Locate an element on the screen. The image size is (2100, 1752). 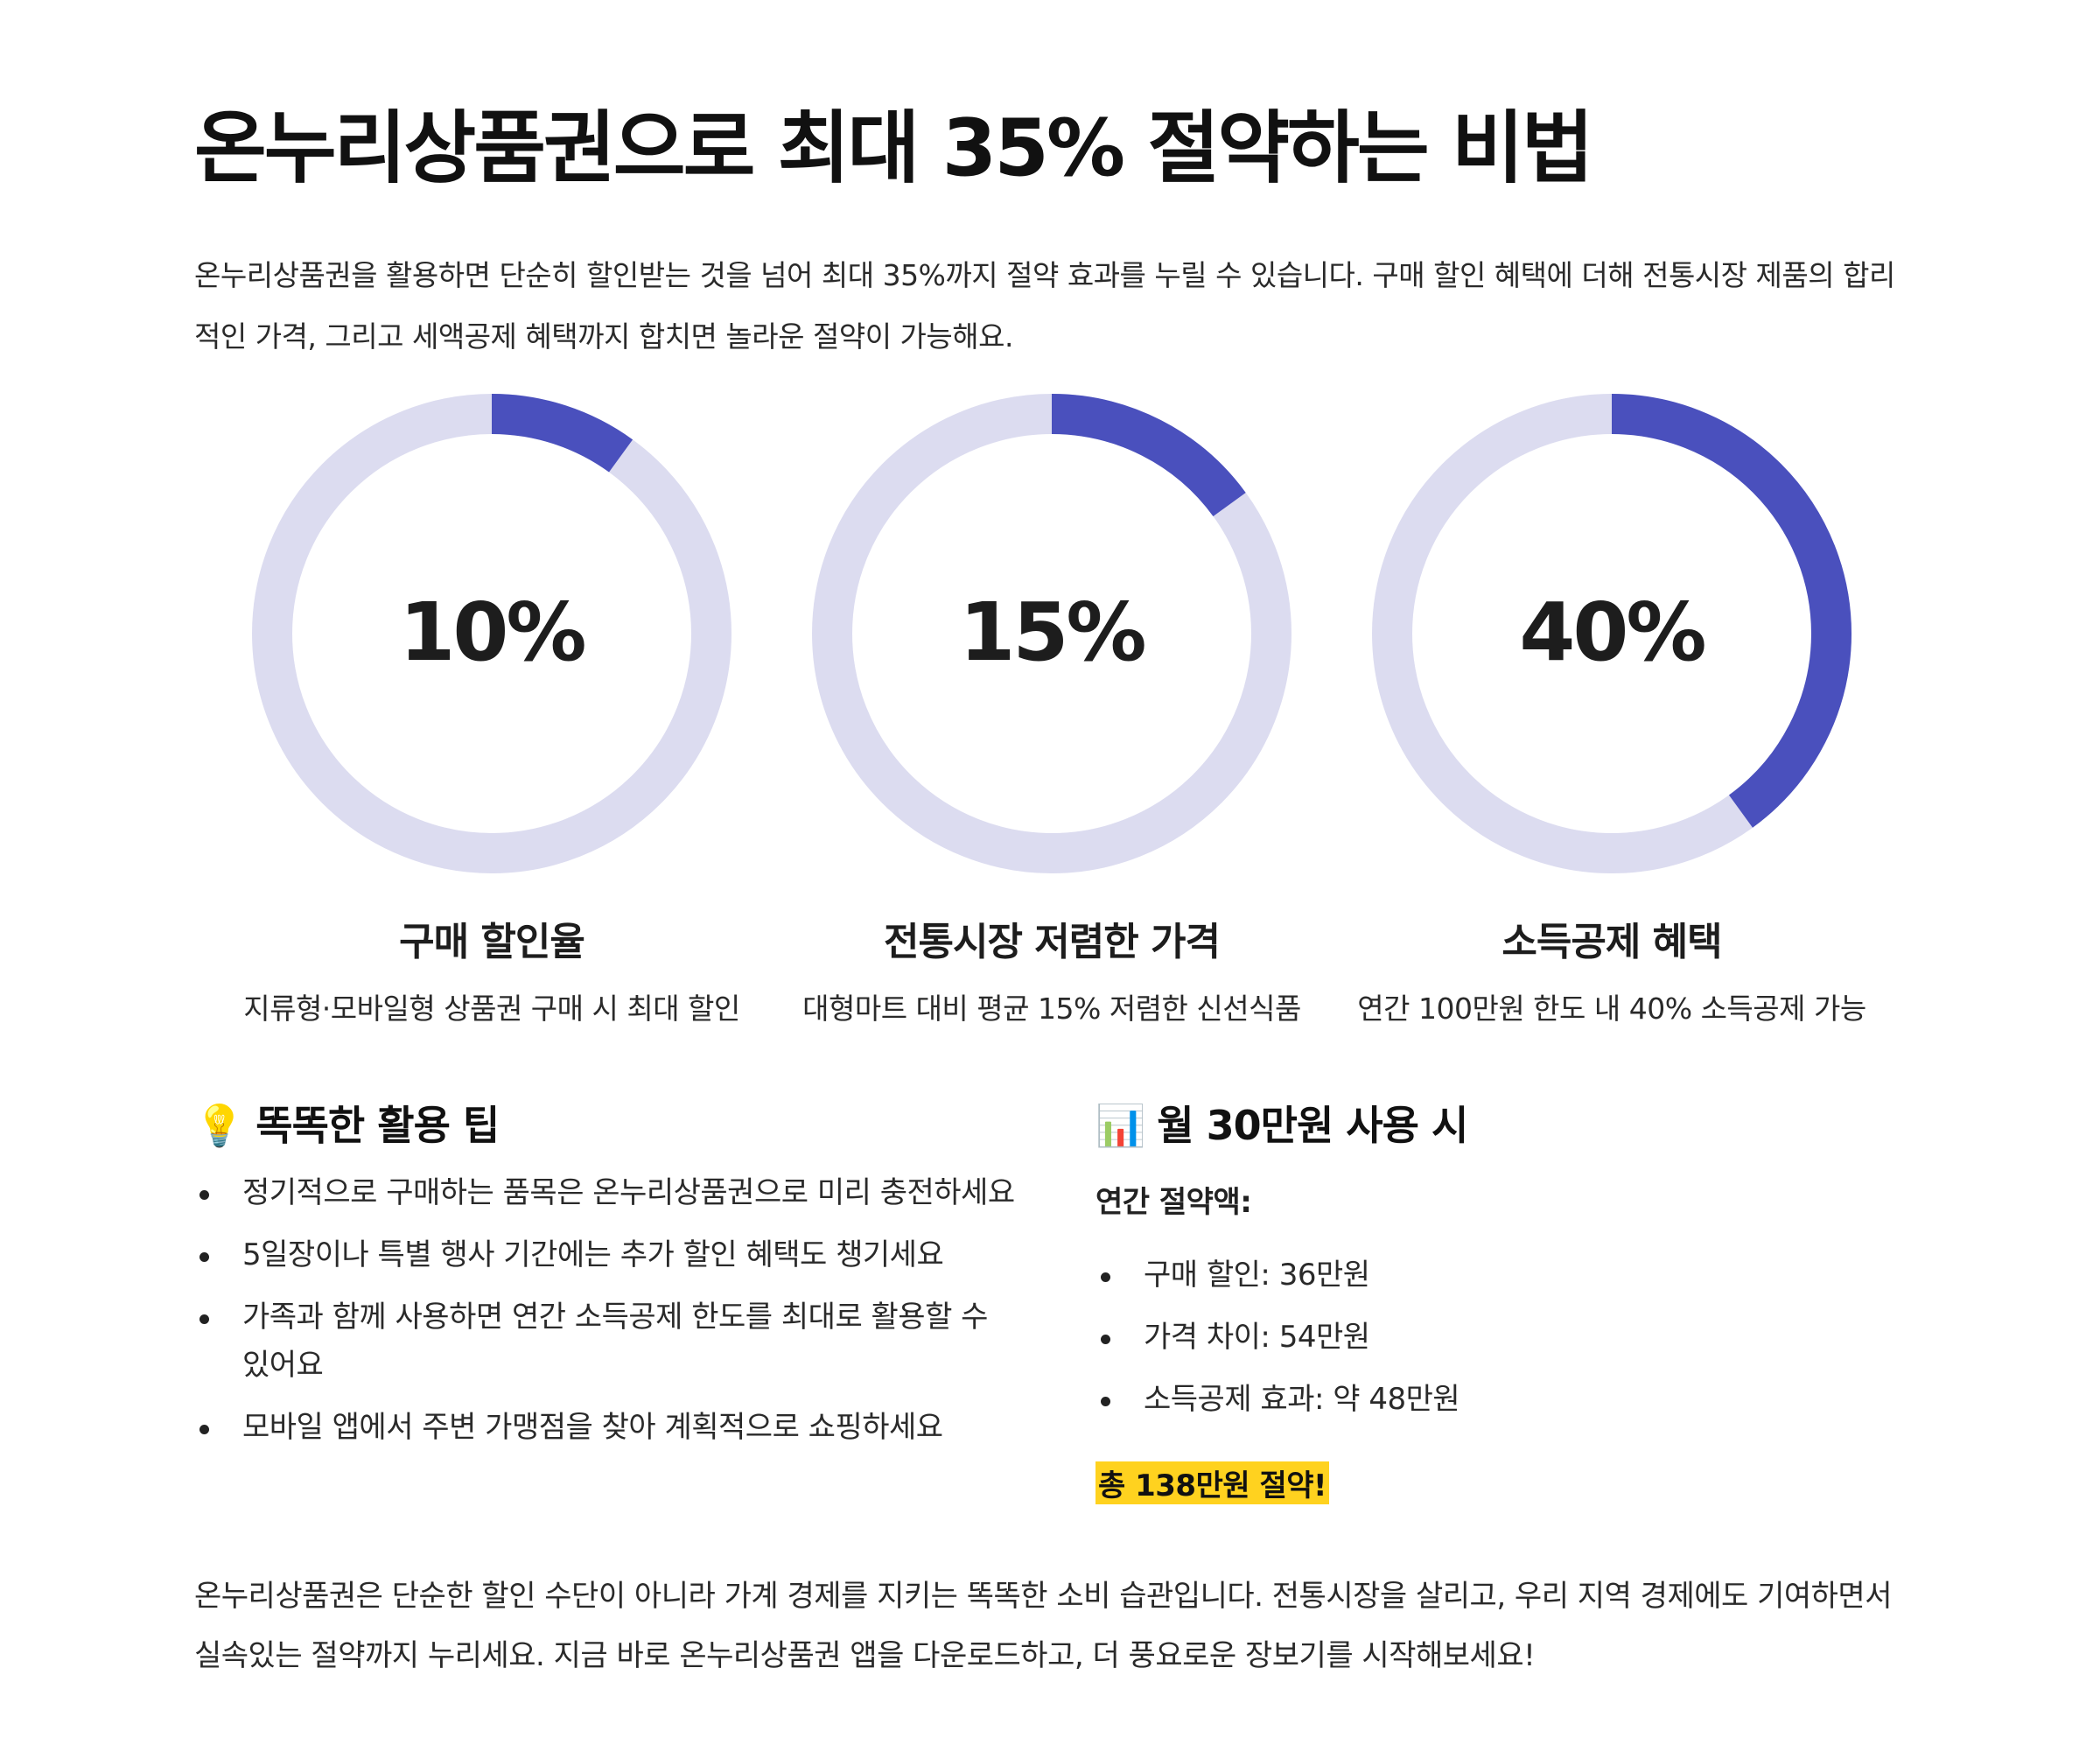
total-savings-highlight: 총 138만원 절약! is located at coordinates (1213, 1482).